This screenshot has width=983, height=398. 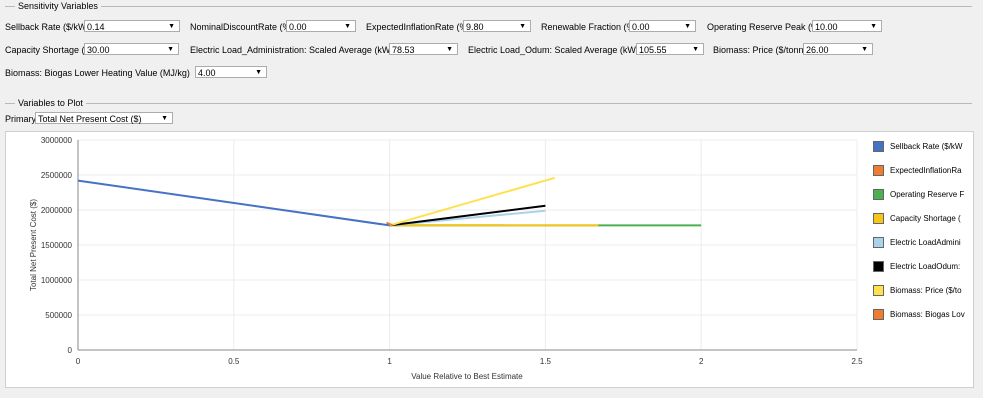 I want to click on legend-item: Electric LoadOdum:, so click(x=916, y=266).